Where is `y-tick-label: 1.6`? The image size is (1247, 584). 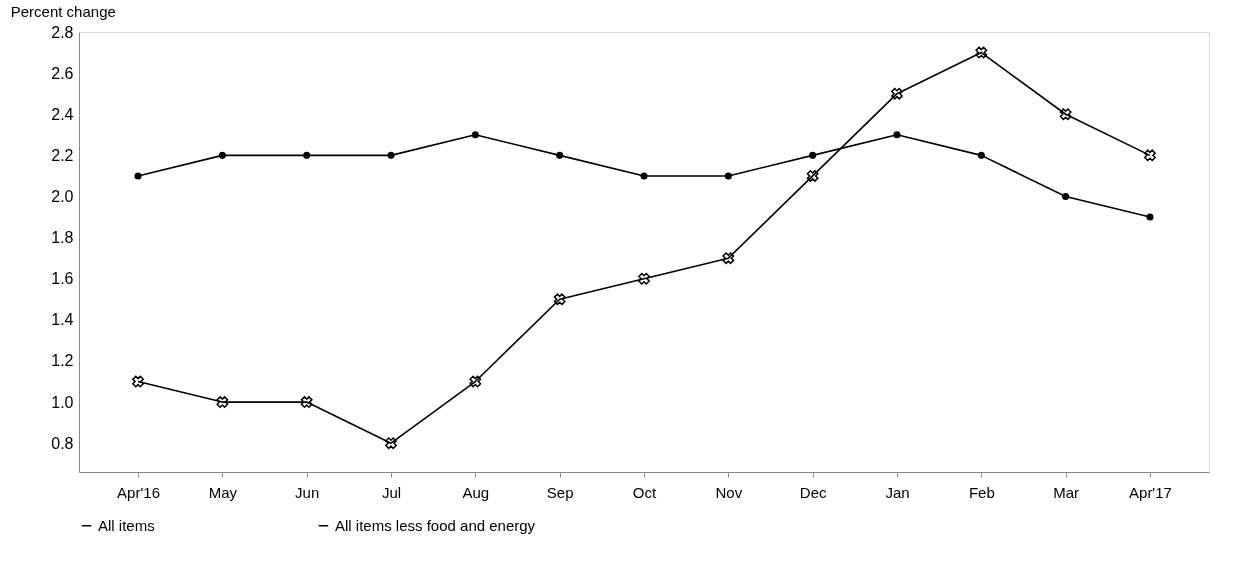
y-tick-label: 1.6 is located at coordinates (62, 279).